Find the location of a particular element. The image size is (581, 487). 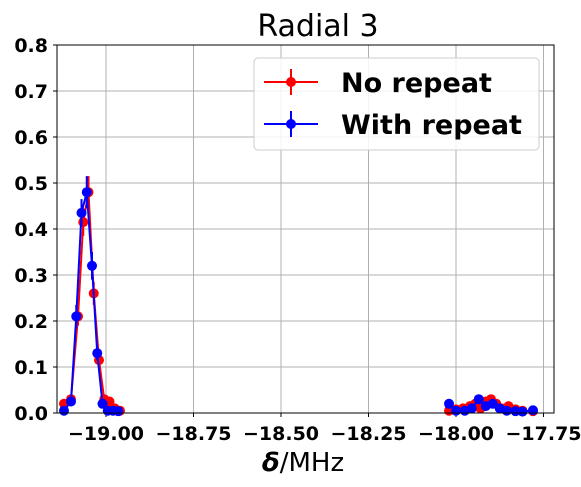

x-ticks: −19.00 −18.75 −18.50 −18.25 −18.00 −17.75 is located at coordinates (324, 429).